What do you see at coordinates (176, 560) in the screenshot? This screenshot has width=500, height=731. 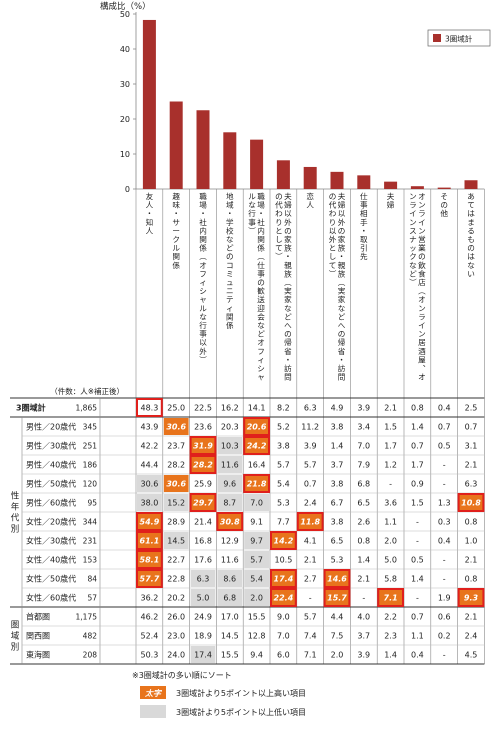 I see `table-cell: 22.7` at bounding box center [176, 560].